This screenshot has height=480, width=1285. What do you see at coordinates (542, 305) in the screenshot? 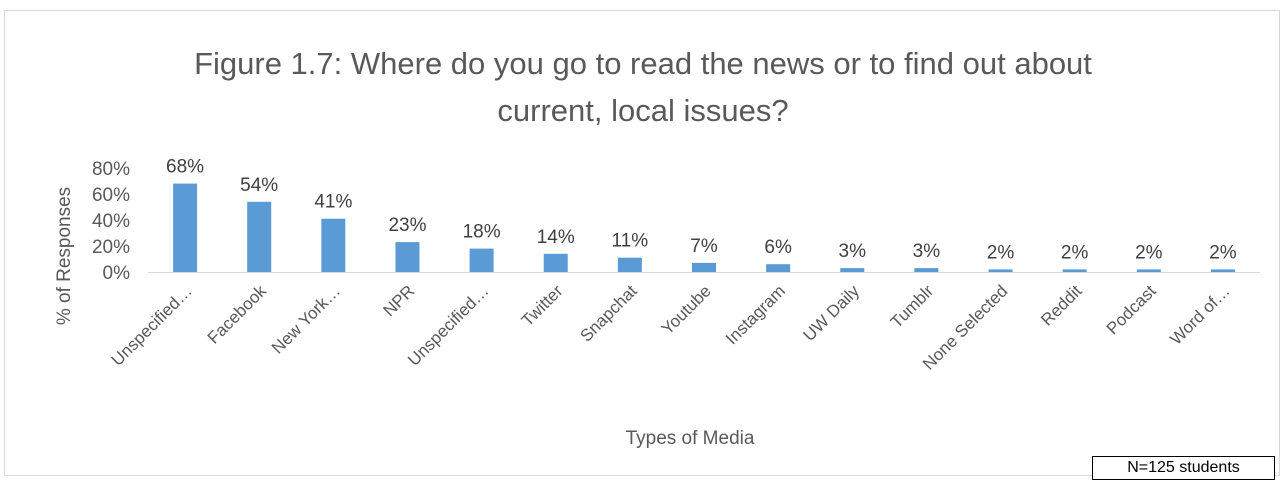
I see `x-tick-label: Twitter` at bounding box center [542, 305].